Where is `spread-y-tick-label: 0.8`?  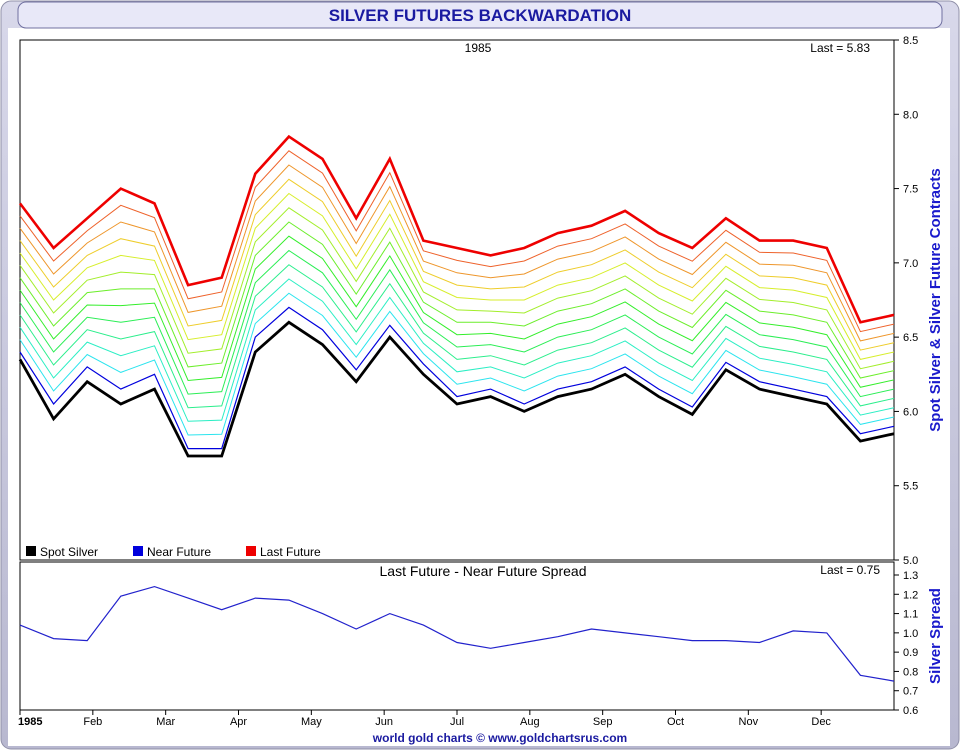 spread-y-tick-label: 0.8 is located at coordinates (910, 672).